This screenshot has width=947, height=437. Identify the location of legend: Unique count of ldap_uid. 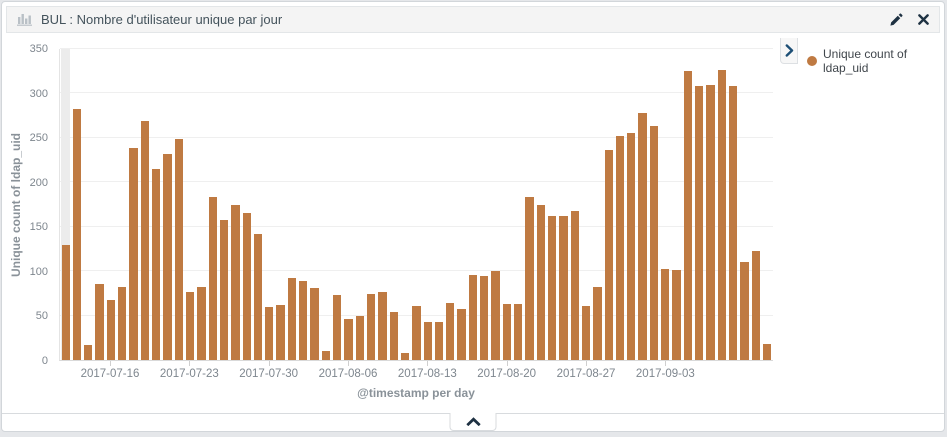
(859, 225).